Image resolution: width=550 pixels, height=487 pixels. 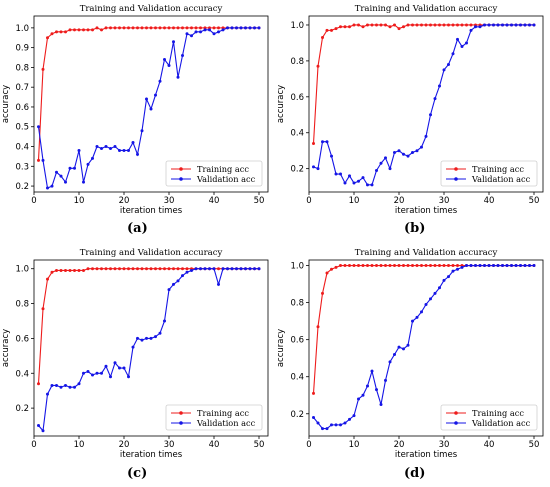 I want to click on y-tick-label: 0.8, so click(x=297, y=304).